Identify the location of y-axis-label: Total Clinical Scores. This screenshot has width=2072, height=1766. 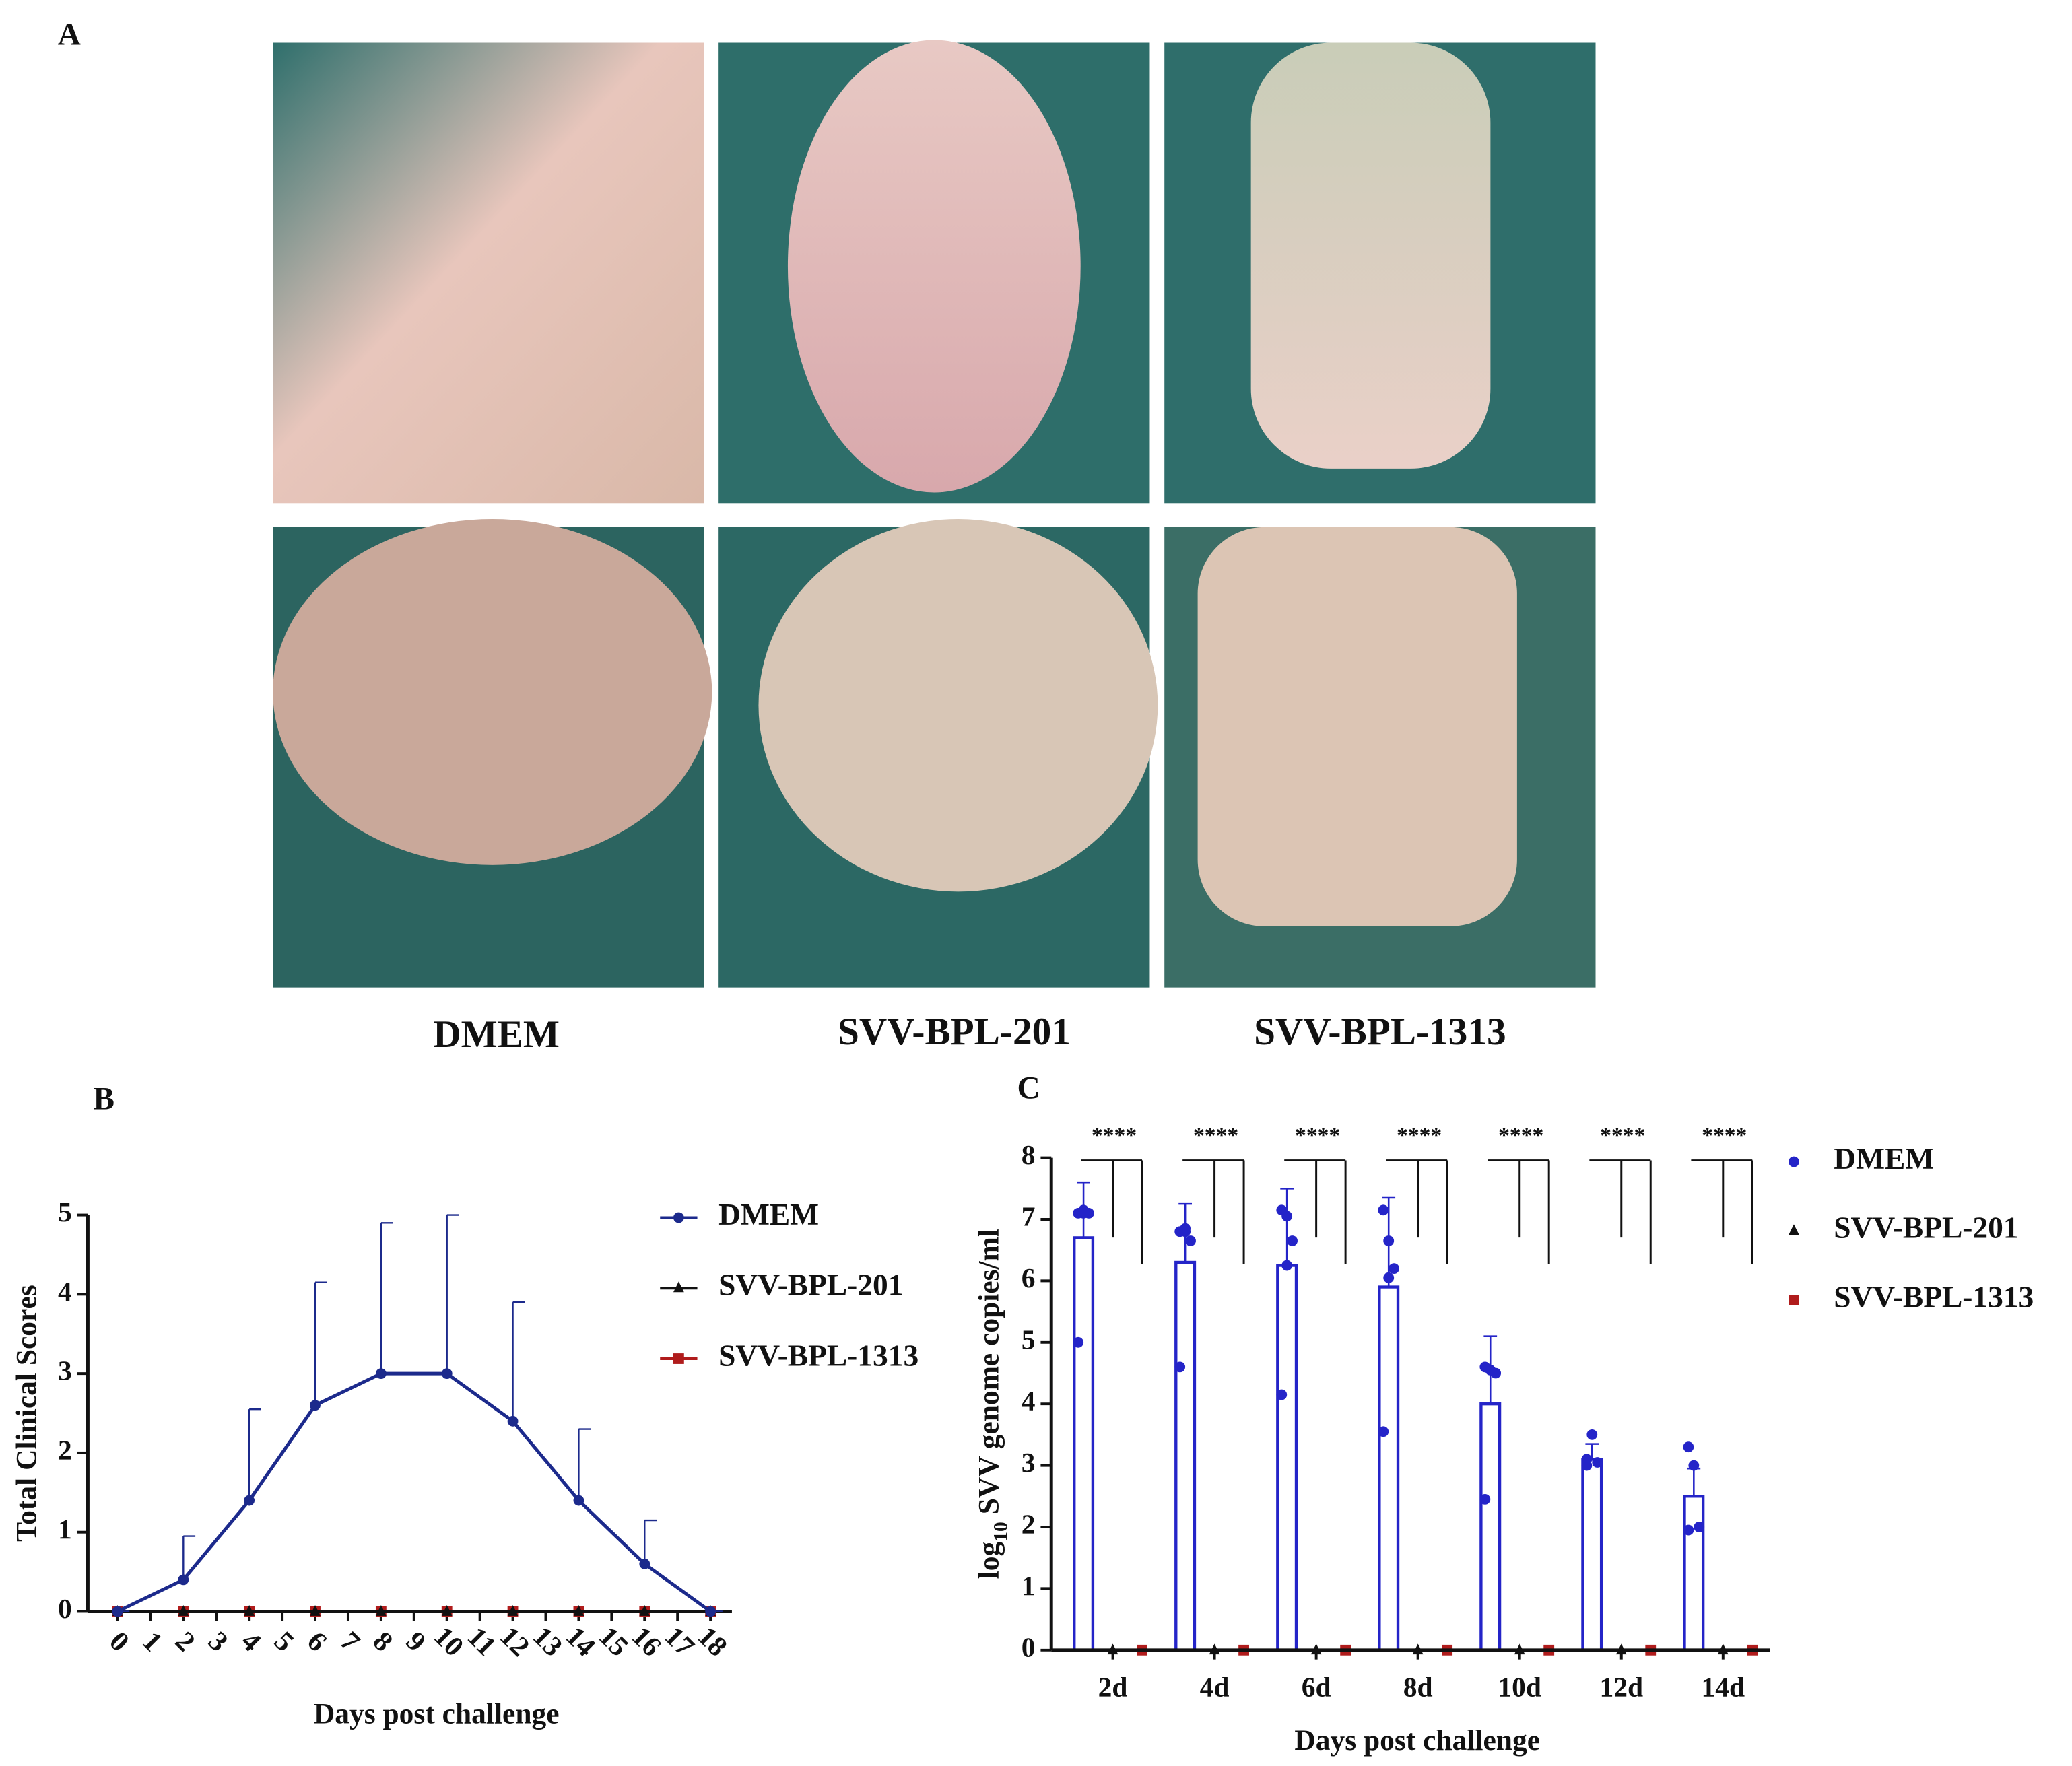
(26, 1413).